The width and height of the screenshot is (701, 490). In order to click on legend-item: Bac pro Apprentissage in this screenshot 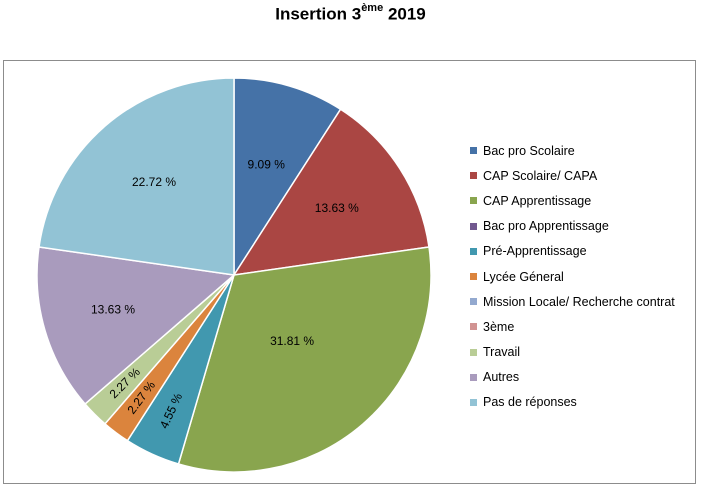, I will do `click(572, 226)`.